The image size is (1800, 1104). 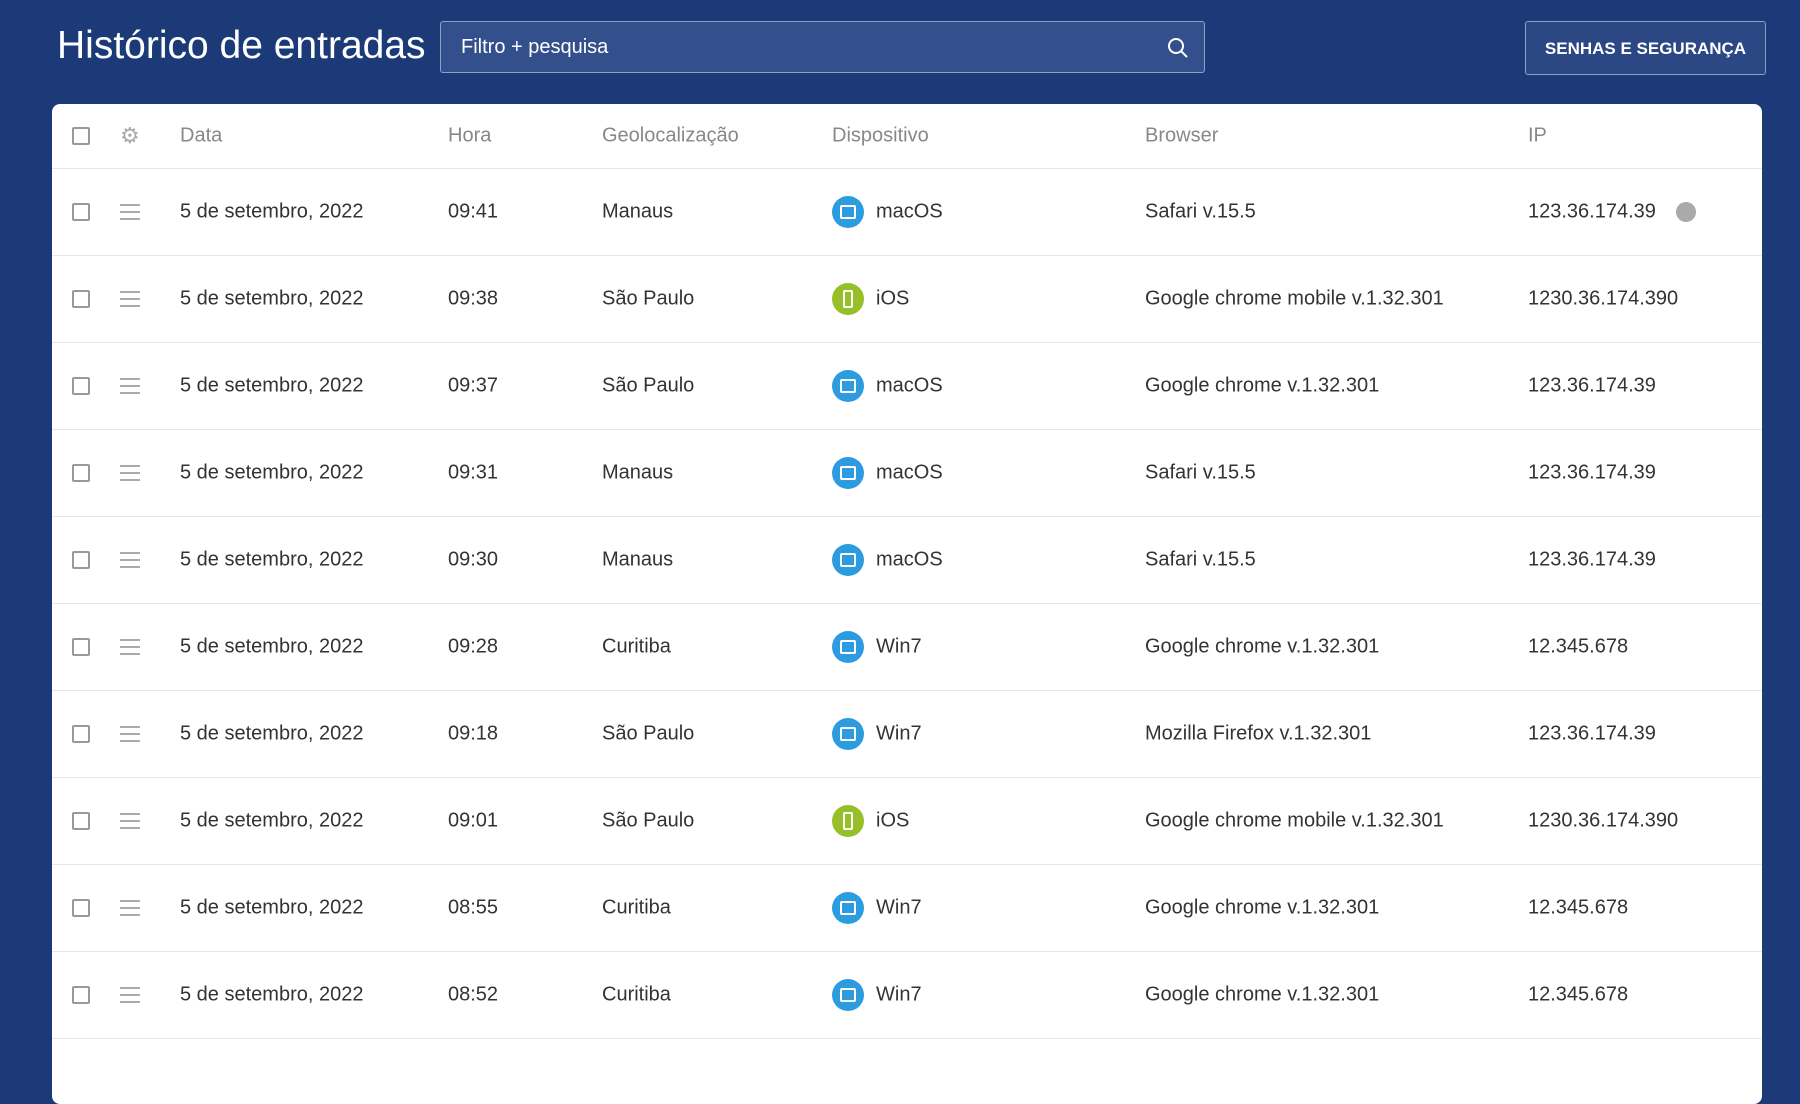 What do you see at coordinates (1645, 48) in the screenshot?
I see `security-button: SENHAS E SEGURANÇA` at bounding box center [1645, 48].